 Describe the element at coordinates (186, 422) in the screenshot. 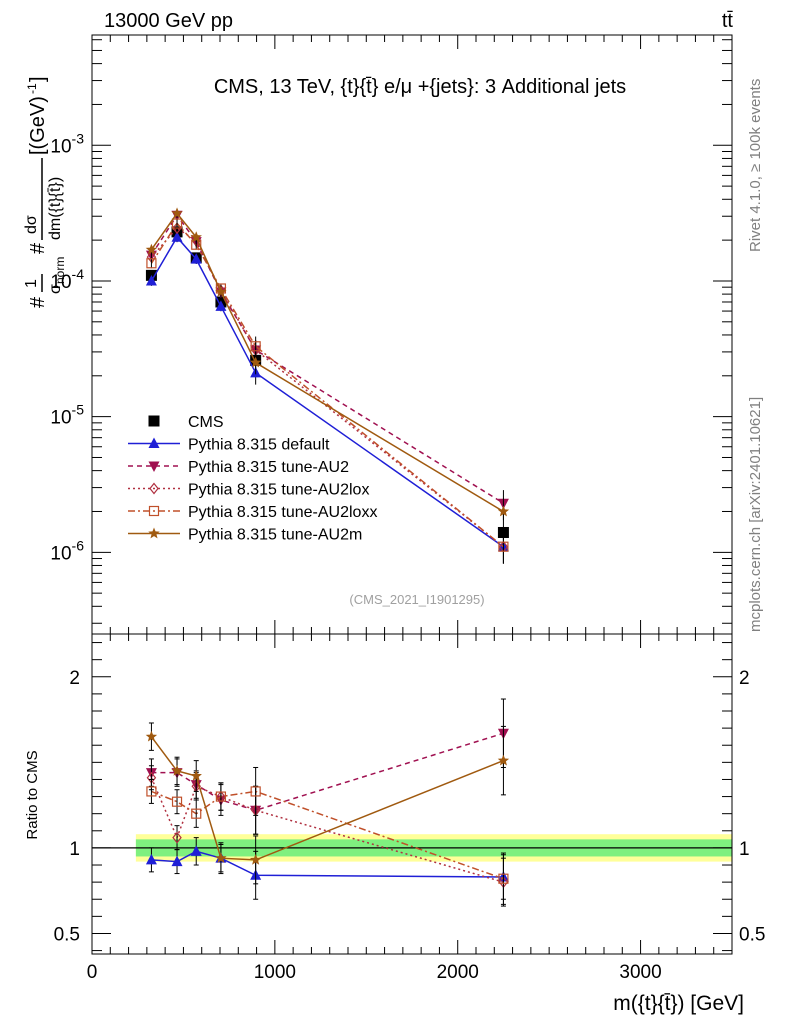

I see `legend-item-cms: CMS` at that location.